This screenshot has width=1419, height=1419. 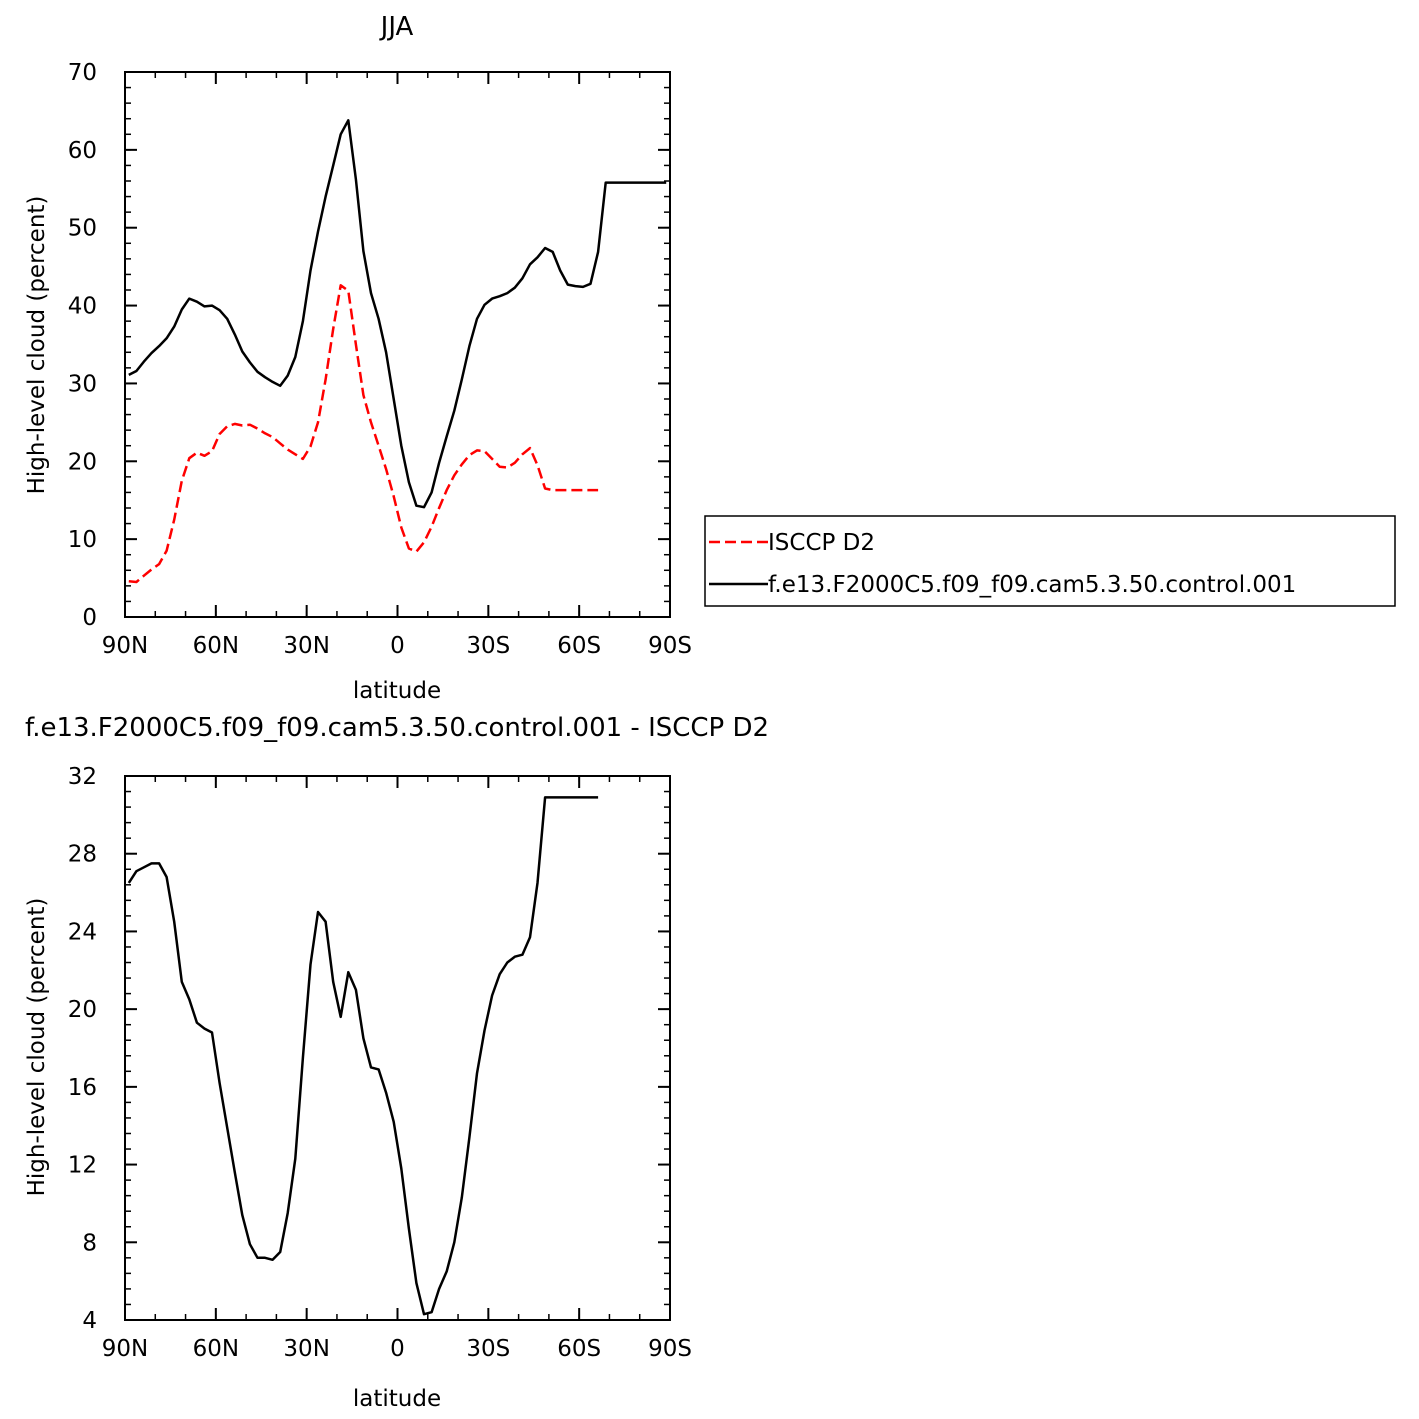 What do you see at coordinates (82, 1088) in the screenshot?
I see `y-tick-label: 16` at bounding box center [82, 1088].